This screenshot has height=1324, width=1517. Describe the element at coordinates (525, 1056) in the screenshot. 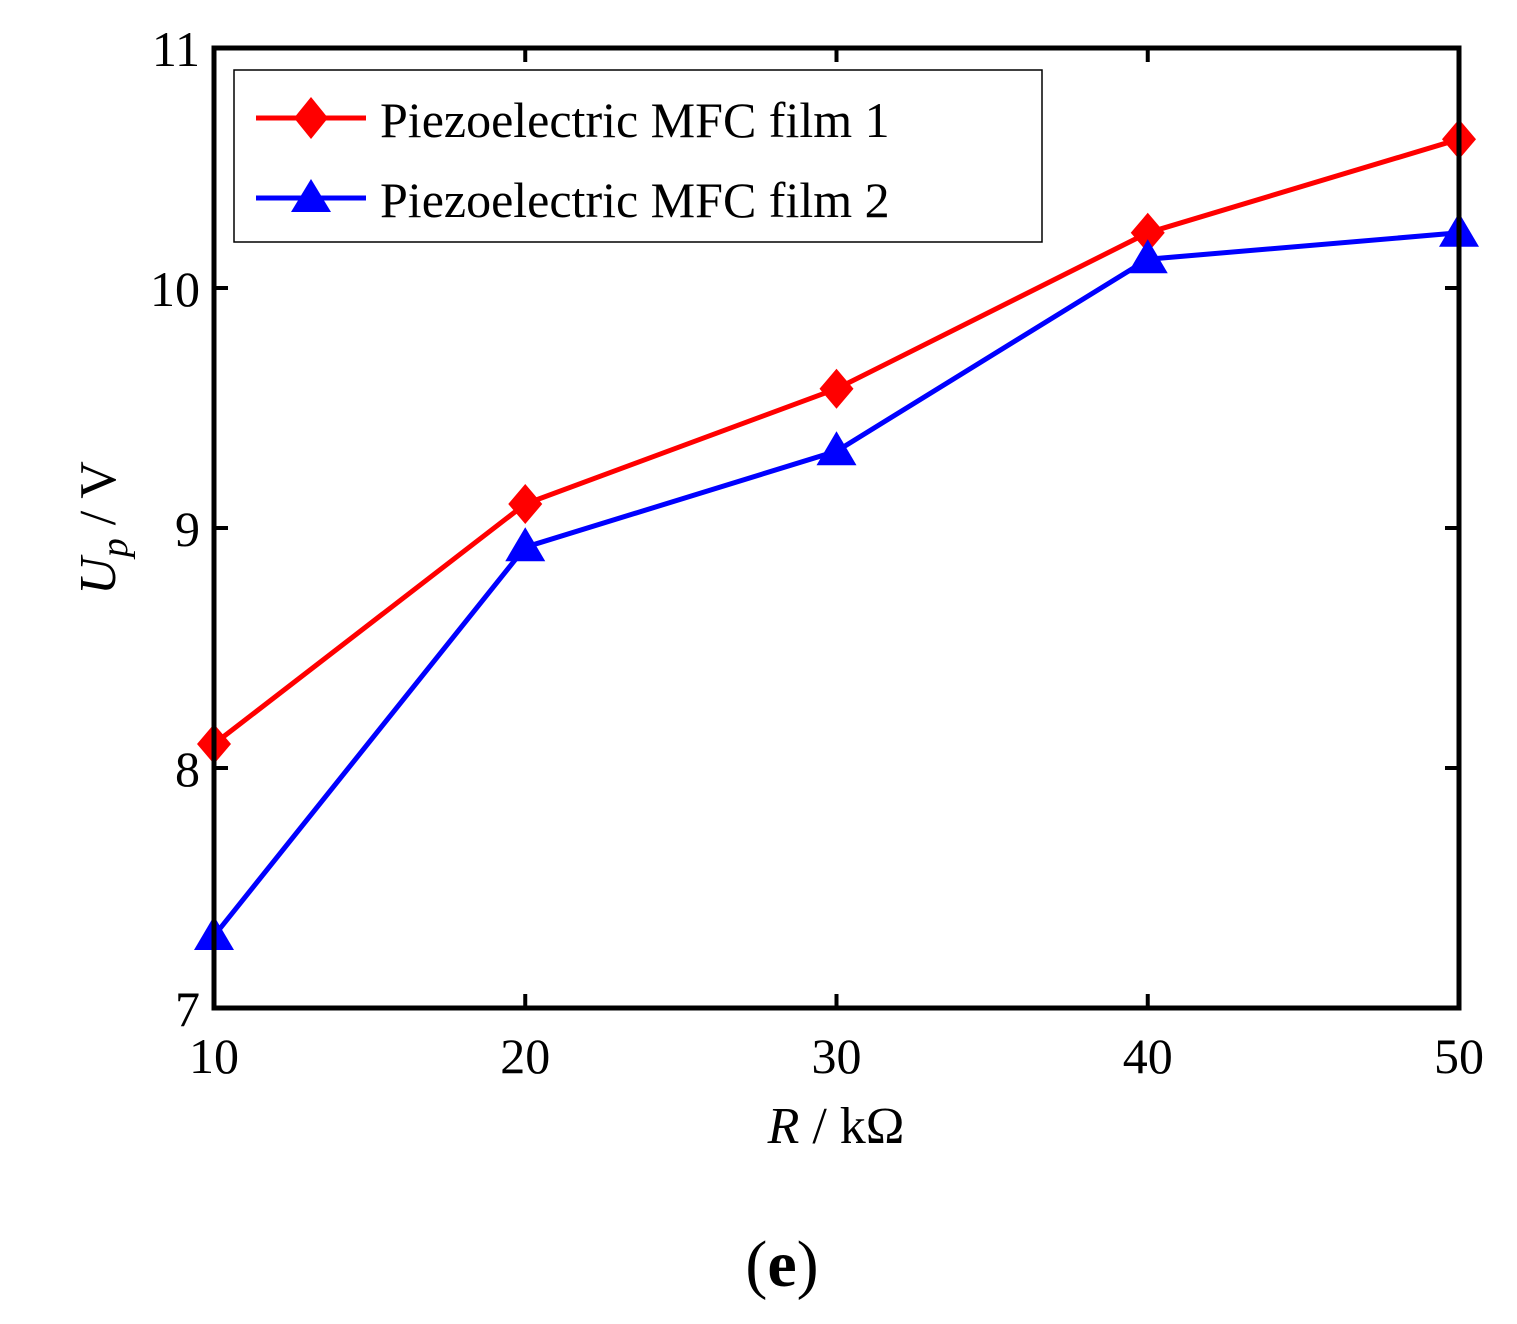

I see `x-tick-label: 20` at that location.